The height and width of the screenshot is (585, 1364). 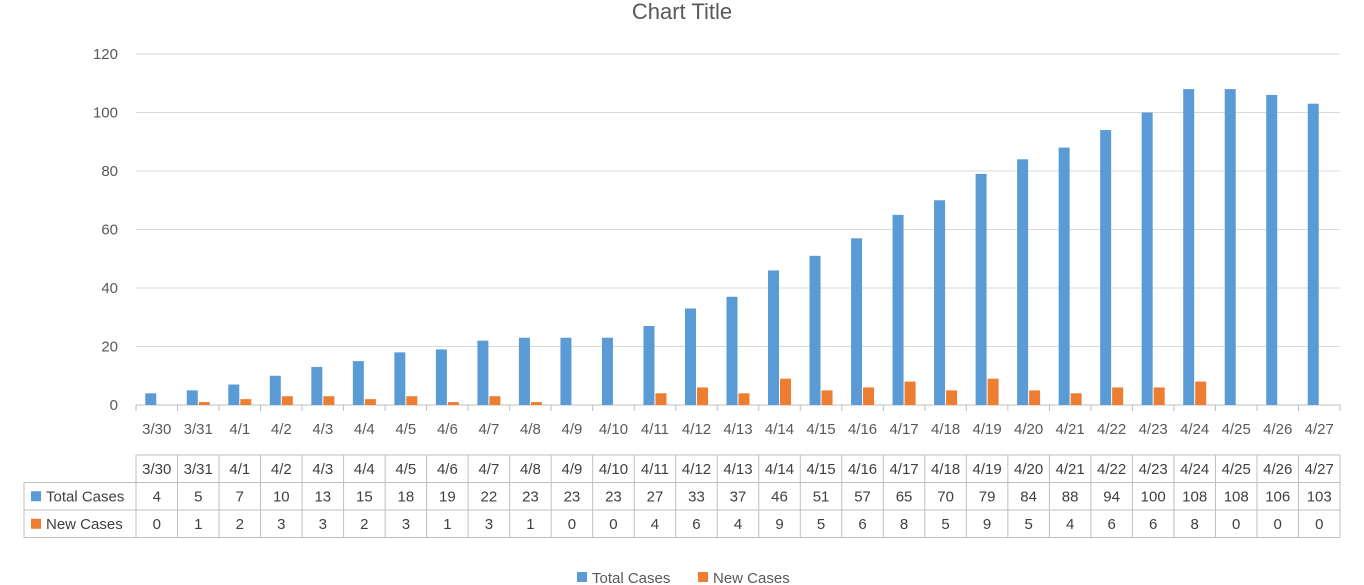 What do you see at coordinates (904, 496) in the screenshot?
I see `table-value-cell: 65` at bounding box center [904, 496].